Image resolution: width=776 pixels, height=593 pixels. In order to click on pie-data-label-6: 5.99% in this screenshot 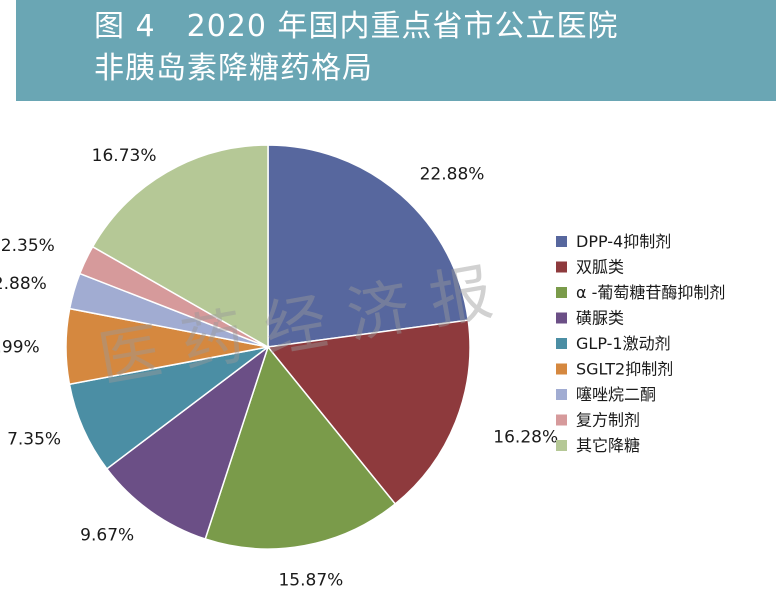, I will do `click(20, 347)`.